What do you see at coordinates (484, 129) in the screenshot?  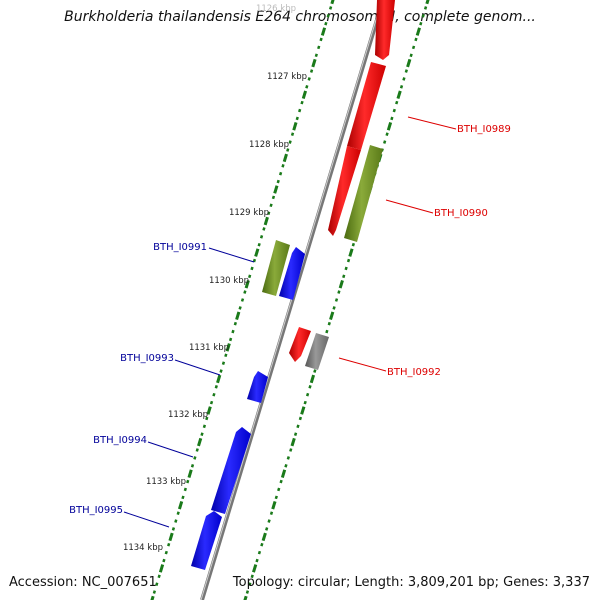 I see `gene-label: BTH_I0989` at bounding box center [484, 129].